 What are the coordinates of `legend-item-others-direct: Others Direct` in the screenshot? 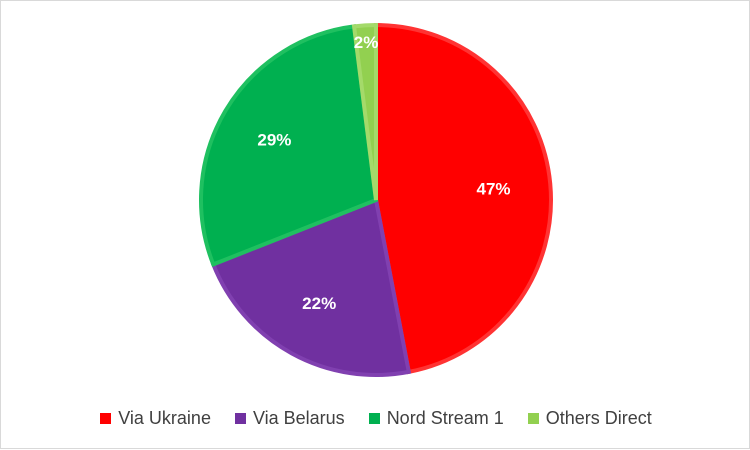 It's located at (589, 418).